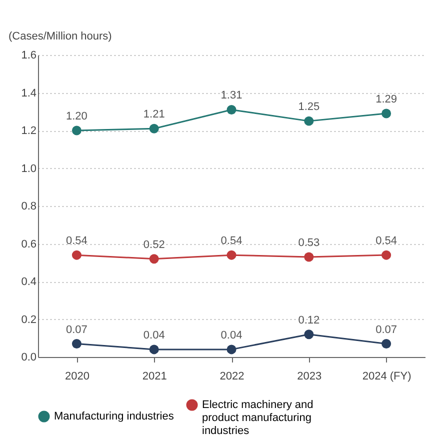  What do you see at coordinates (28, 56) in the screenshot?
I see `y-tick-label: 1.6` at bounding box center [28, 56].